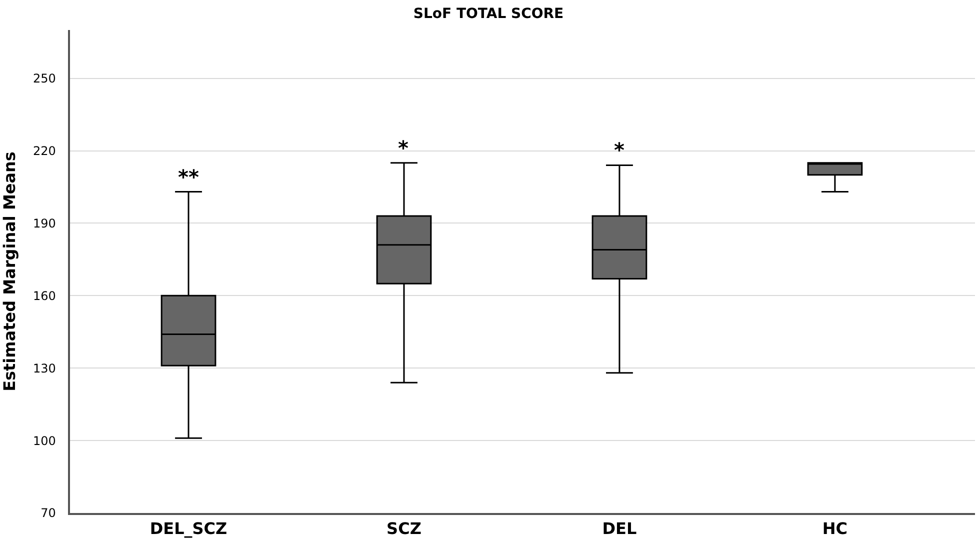 The image size is (977, 545). What do you see at coordinates (404, 528) in the screenshot?
I see `x-tick-label: SCZ` at bounding box center [404, 528].